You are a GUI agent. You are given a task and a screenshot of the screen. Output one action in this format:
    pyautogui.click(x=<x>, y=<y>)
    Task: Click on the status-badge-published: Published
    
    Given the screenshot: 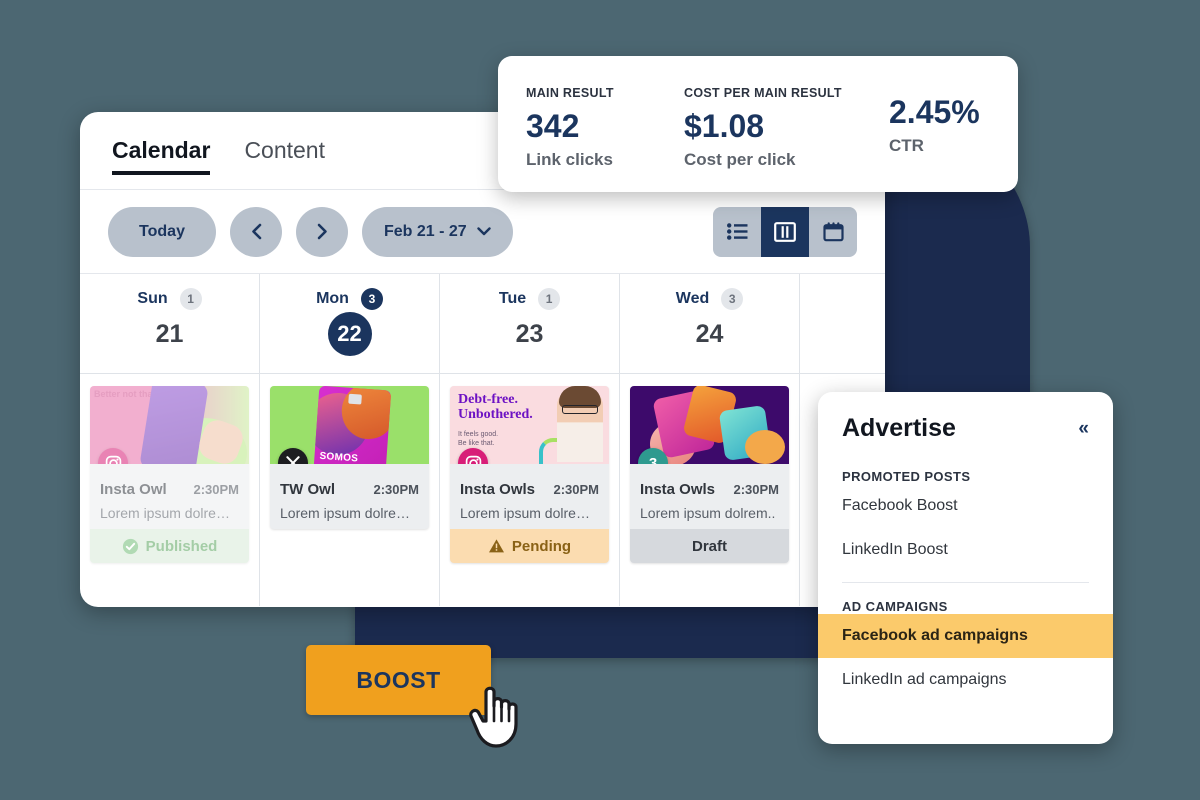 What is the action you would take?
    pyautogui.click(x=169, y=546)
    